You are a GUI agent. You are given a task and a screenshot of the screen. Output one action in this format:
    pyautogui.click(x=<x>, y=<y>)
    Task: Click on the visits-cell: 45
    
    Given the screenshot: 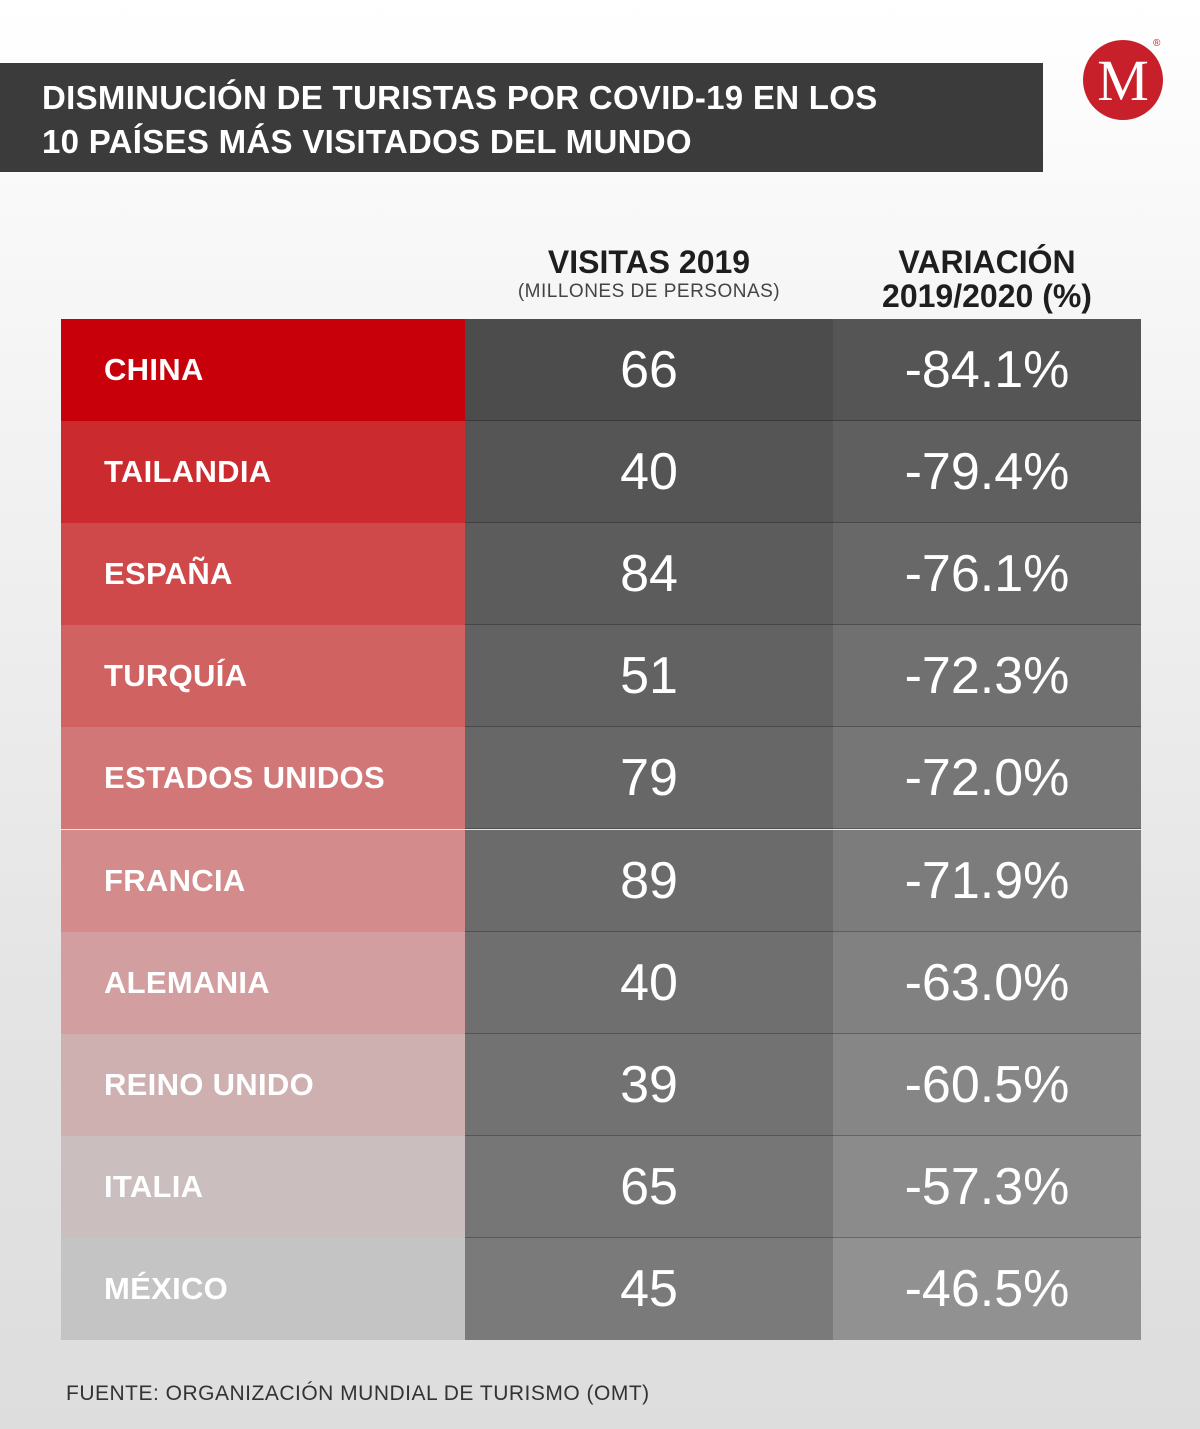 What is the action you would take?
    pyautogui.click(x=649, y=1288)
    